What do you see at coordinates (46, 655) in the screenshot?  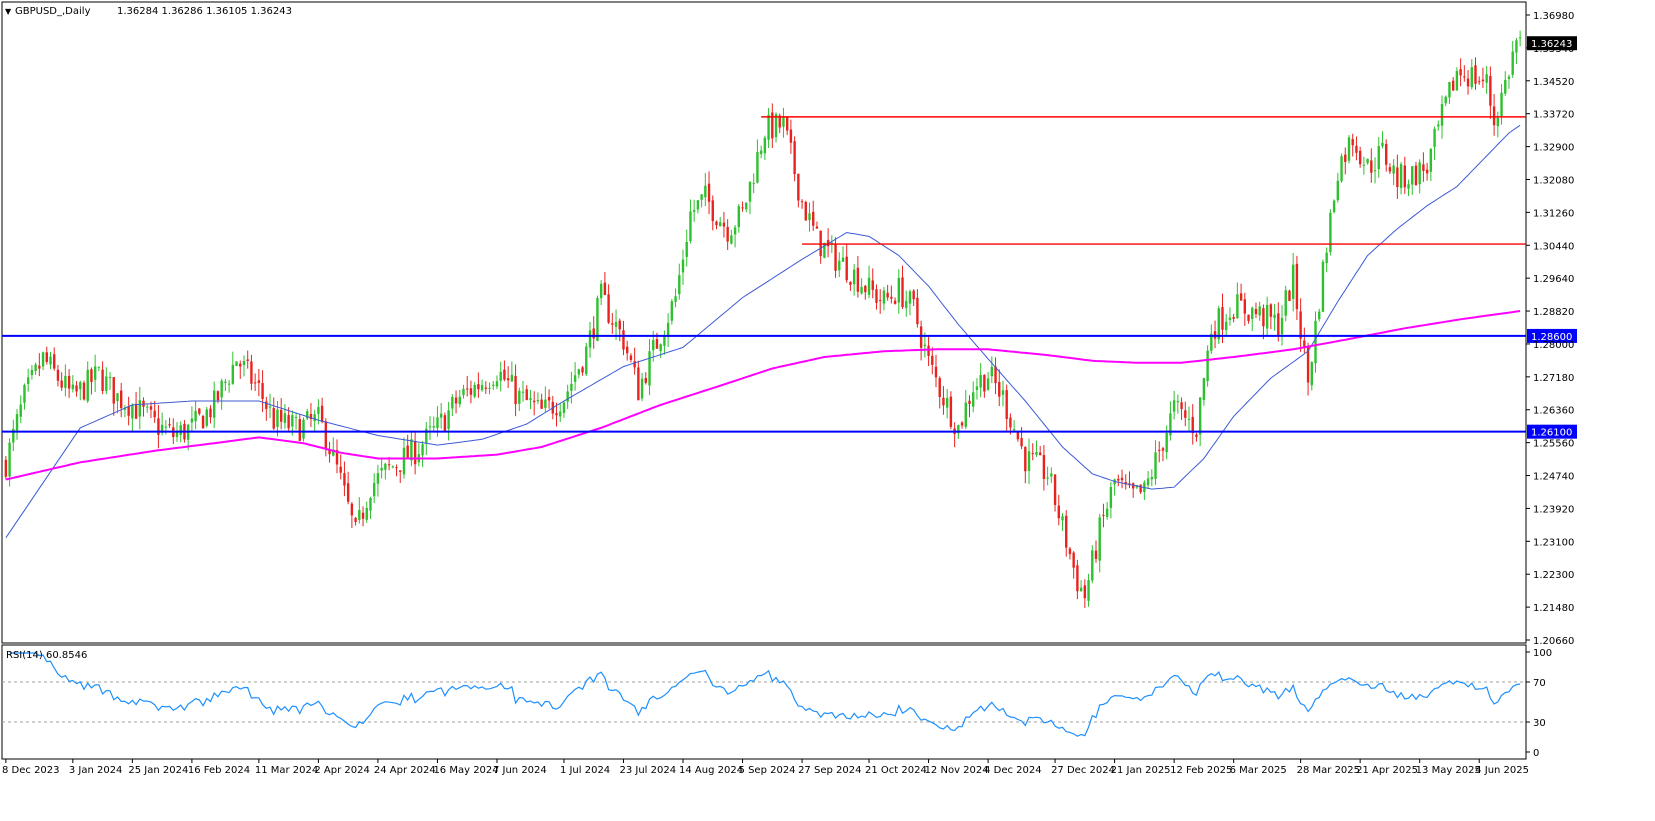 I see `rsi-title: RSI(14) 60.8546` at bounding box center [46, 655].